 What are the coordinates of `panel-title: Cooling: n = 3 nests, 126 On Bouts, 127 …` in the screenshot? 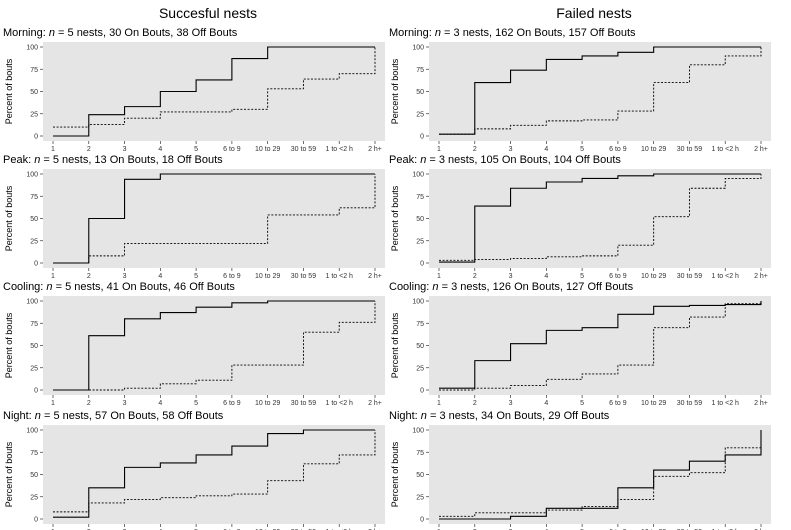 It's located at (511, 287).